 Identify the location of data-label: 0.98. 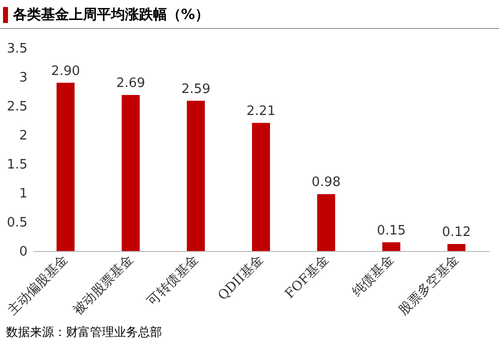
(326, 182).